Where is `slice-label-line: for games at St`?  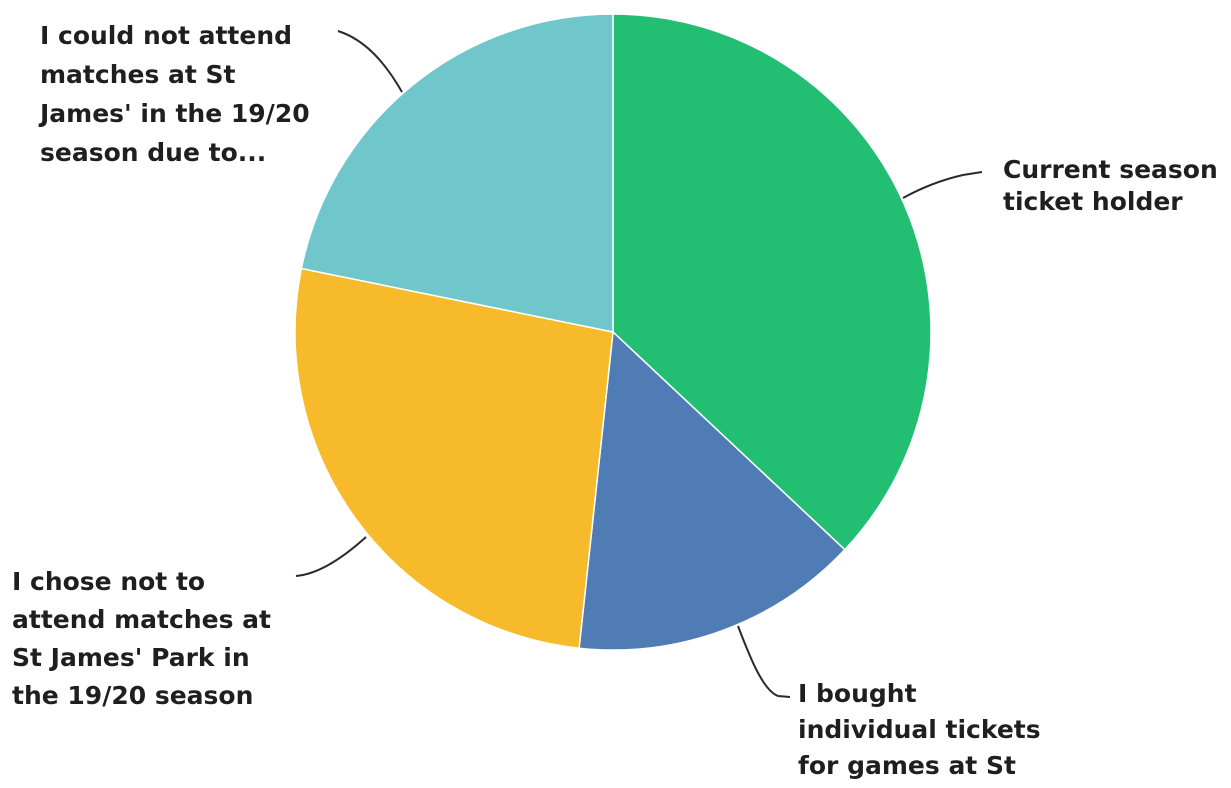
slice-label-line: for games at St is located at coordinates (907, 765).